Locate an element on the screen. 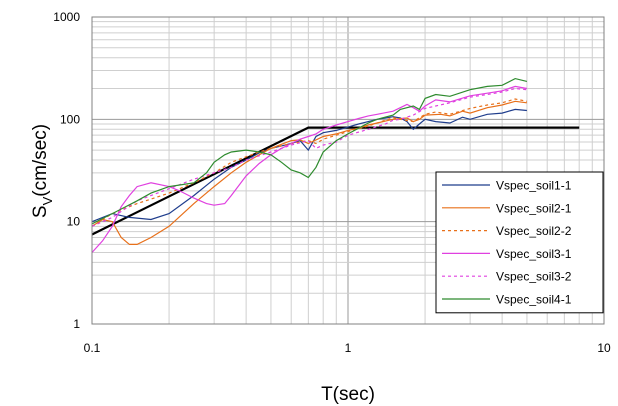 This screenshot has width=618, height=406. y-tick-label: 1000 is located at coordinates (66, 17).